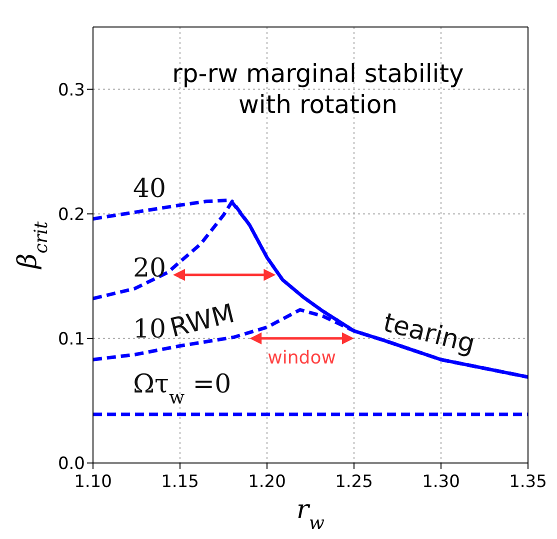 The height and width of the screenshot is (539, 557). I want to click on y-tick-label: 0.3, so click(71, 90).